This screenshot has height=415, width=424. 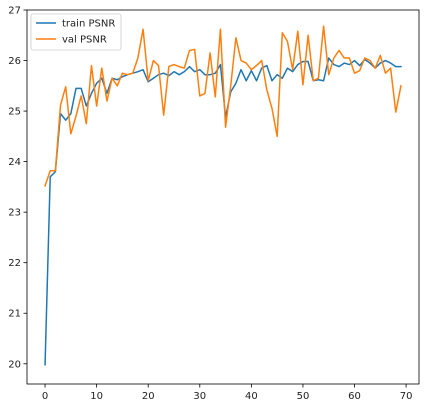 What do you see at coordinates (96, 396) in the screenshot?
I see `x-tick-label: 10` at bounding box center [96, 396].